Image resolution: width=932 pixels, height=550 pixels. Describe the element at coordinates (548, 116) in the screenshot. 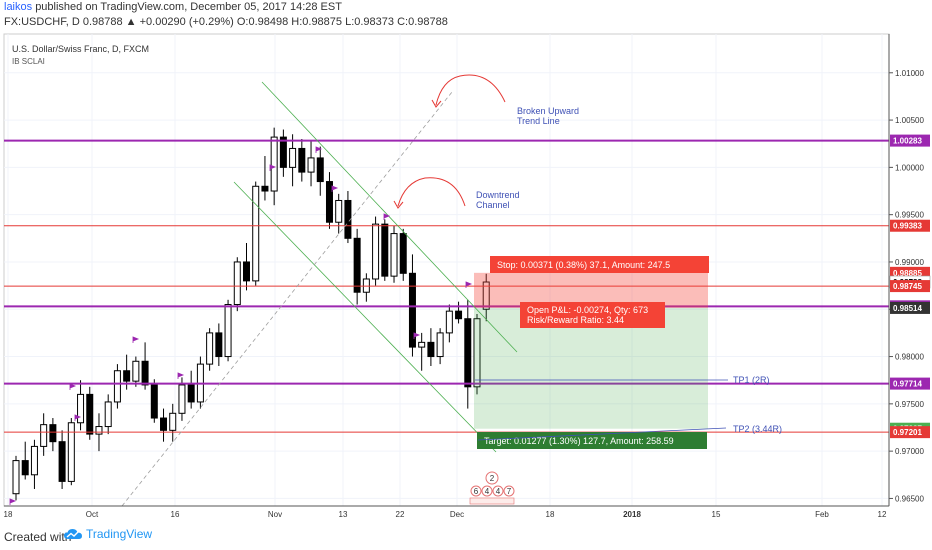

I see `broken-trend-label: Broken Upward Trend Line` at that location.